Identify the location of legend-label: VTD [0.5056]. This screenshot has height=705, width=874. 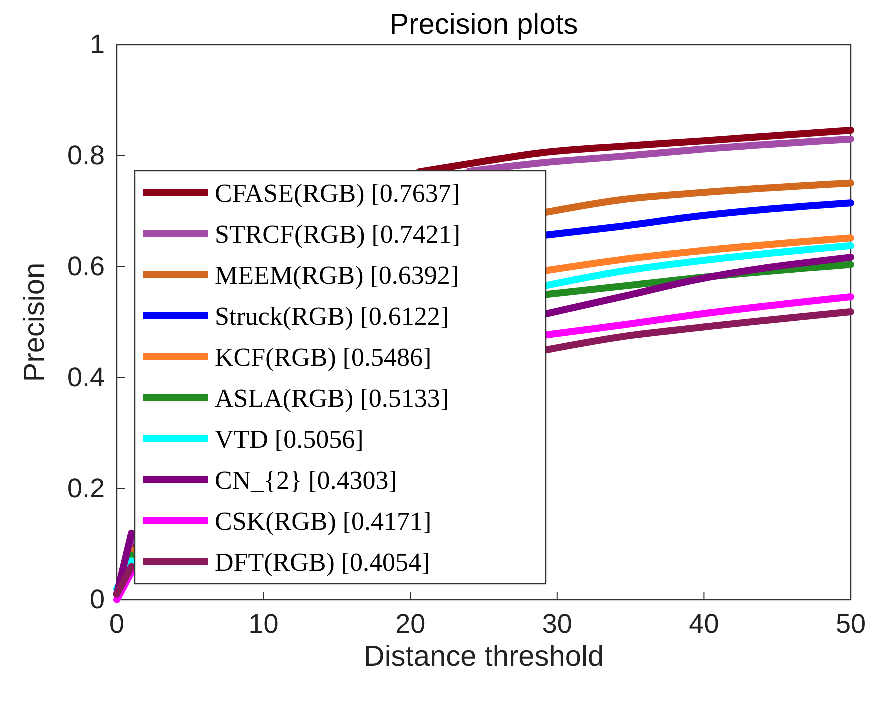
(289, 439).